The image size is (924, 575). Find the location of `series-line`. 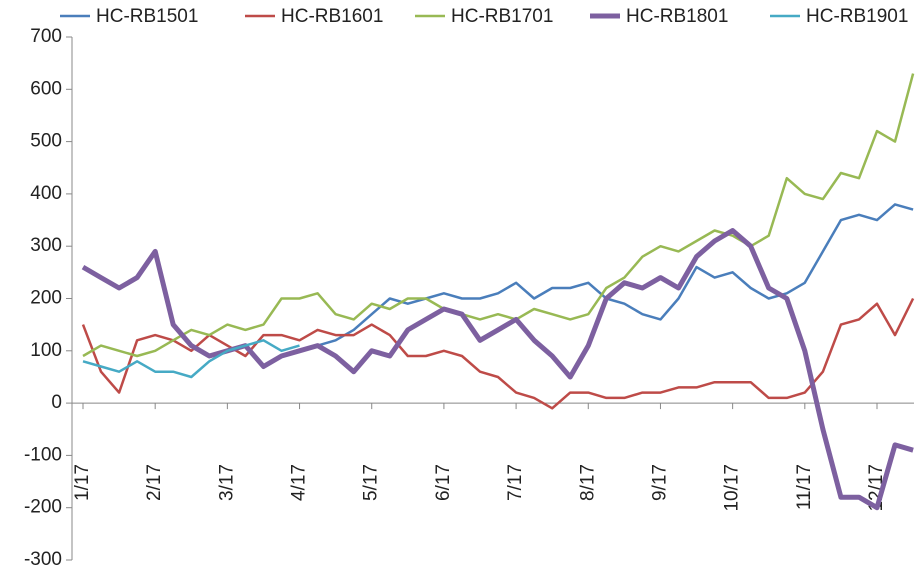

series-line is located at coordinates (191, 359).